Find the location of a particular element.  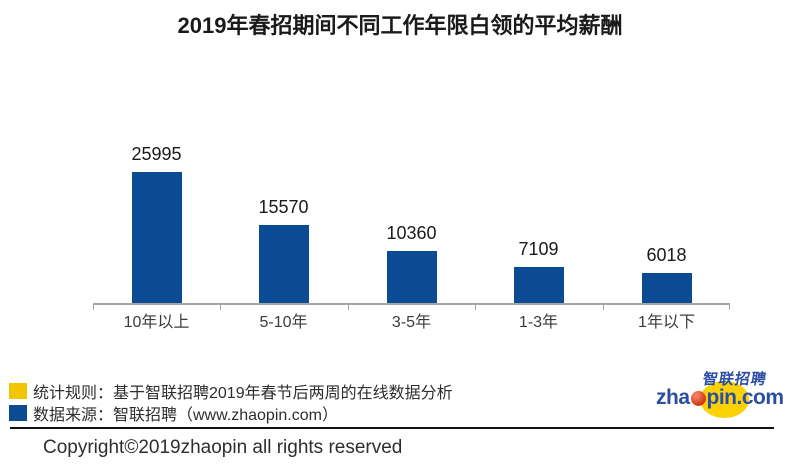

bar-category-label: 10年以上 is located at coordinates (156, 322).